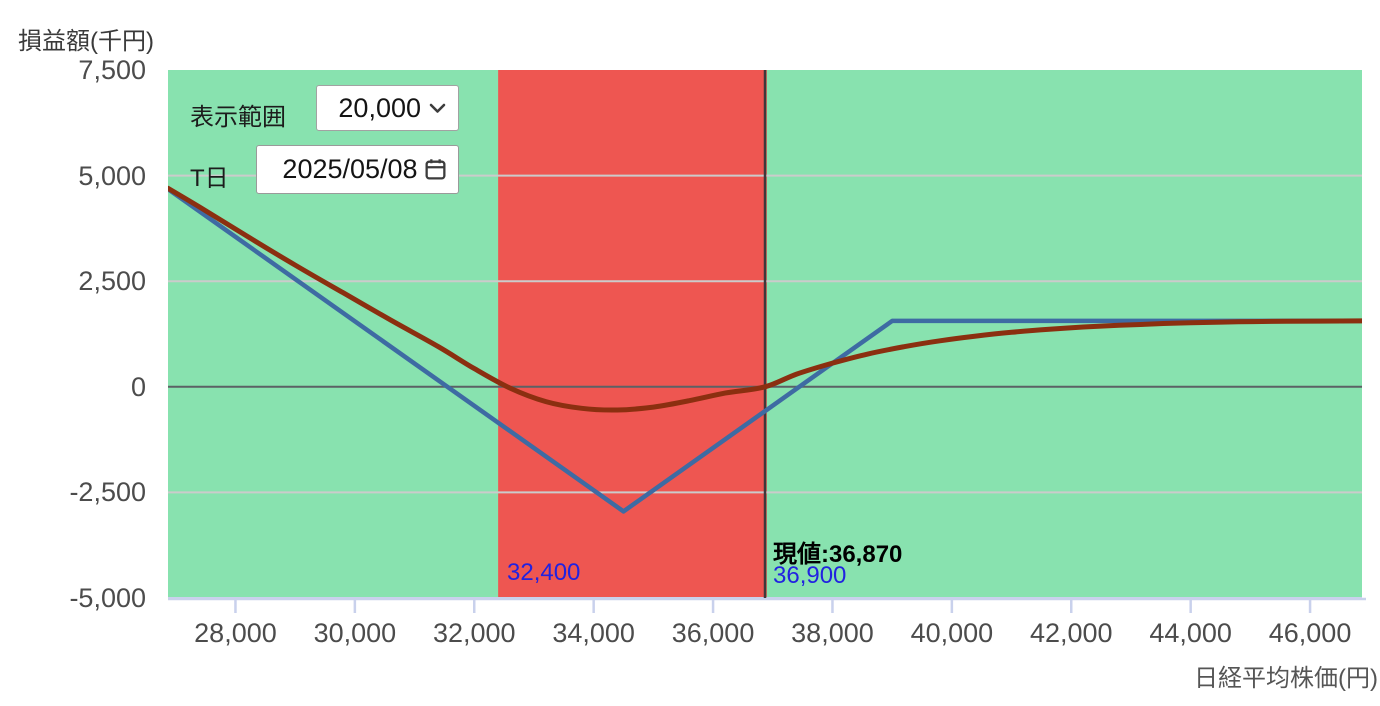  Describe the element at coordinates (107, 598) in the screenshot. I see `y-tick-label: -5,000` at that location.